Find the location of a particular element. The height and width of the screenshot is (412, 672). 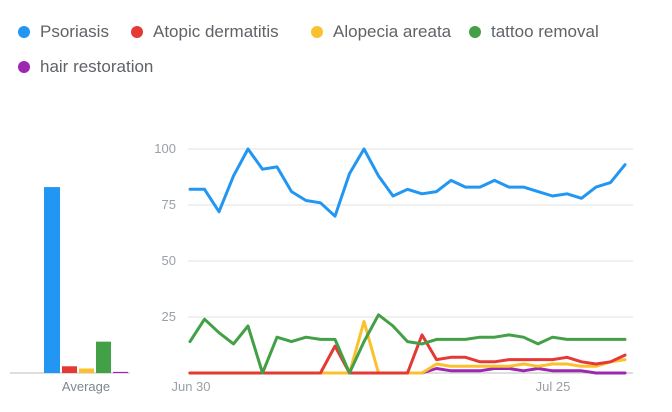

average-bar-tattoo-removal is located at coordinates (103, 357).